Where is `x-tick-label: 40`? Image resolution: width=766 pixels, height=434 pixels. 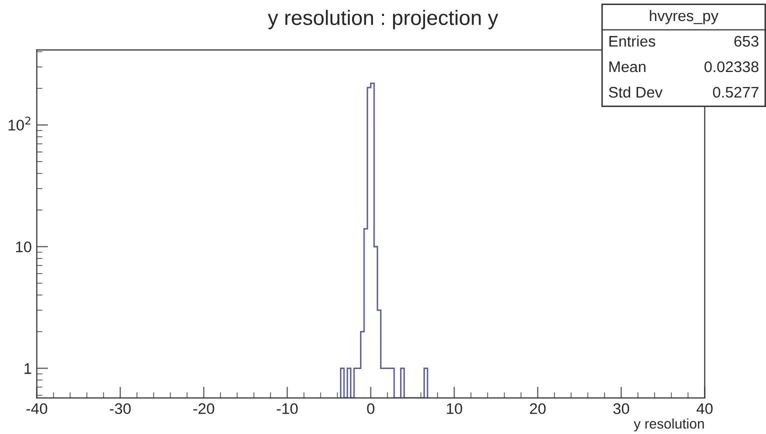 x-tick-label: 40 is located at coordinates (704, 408).